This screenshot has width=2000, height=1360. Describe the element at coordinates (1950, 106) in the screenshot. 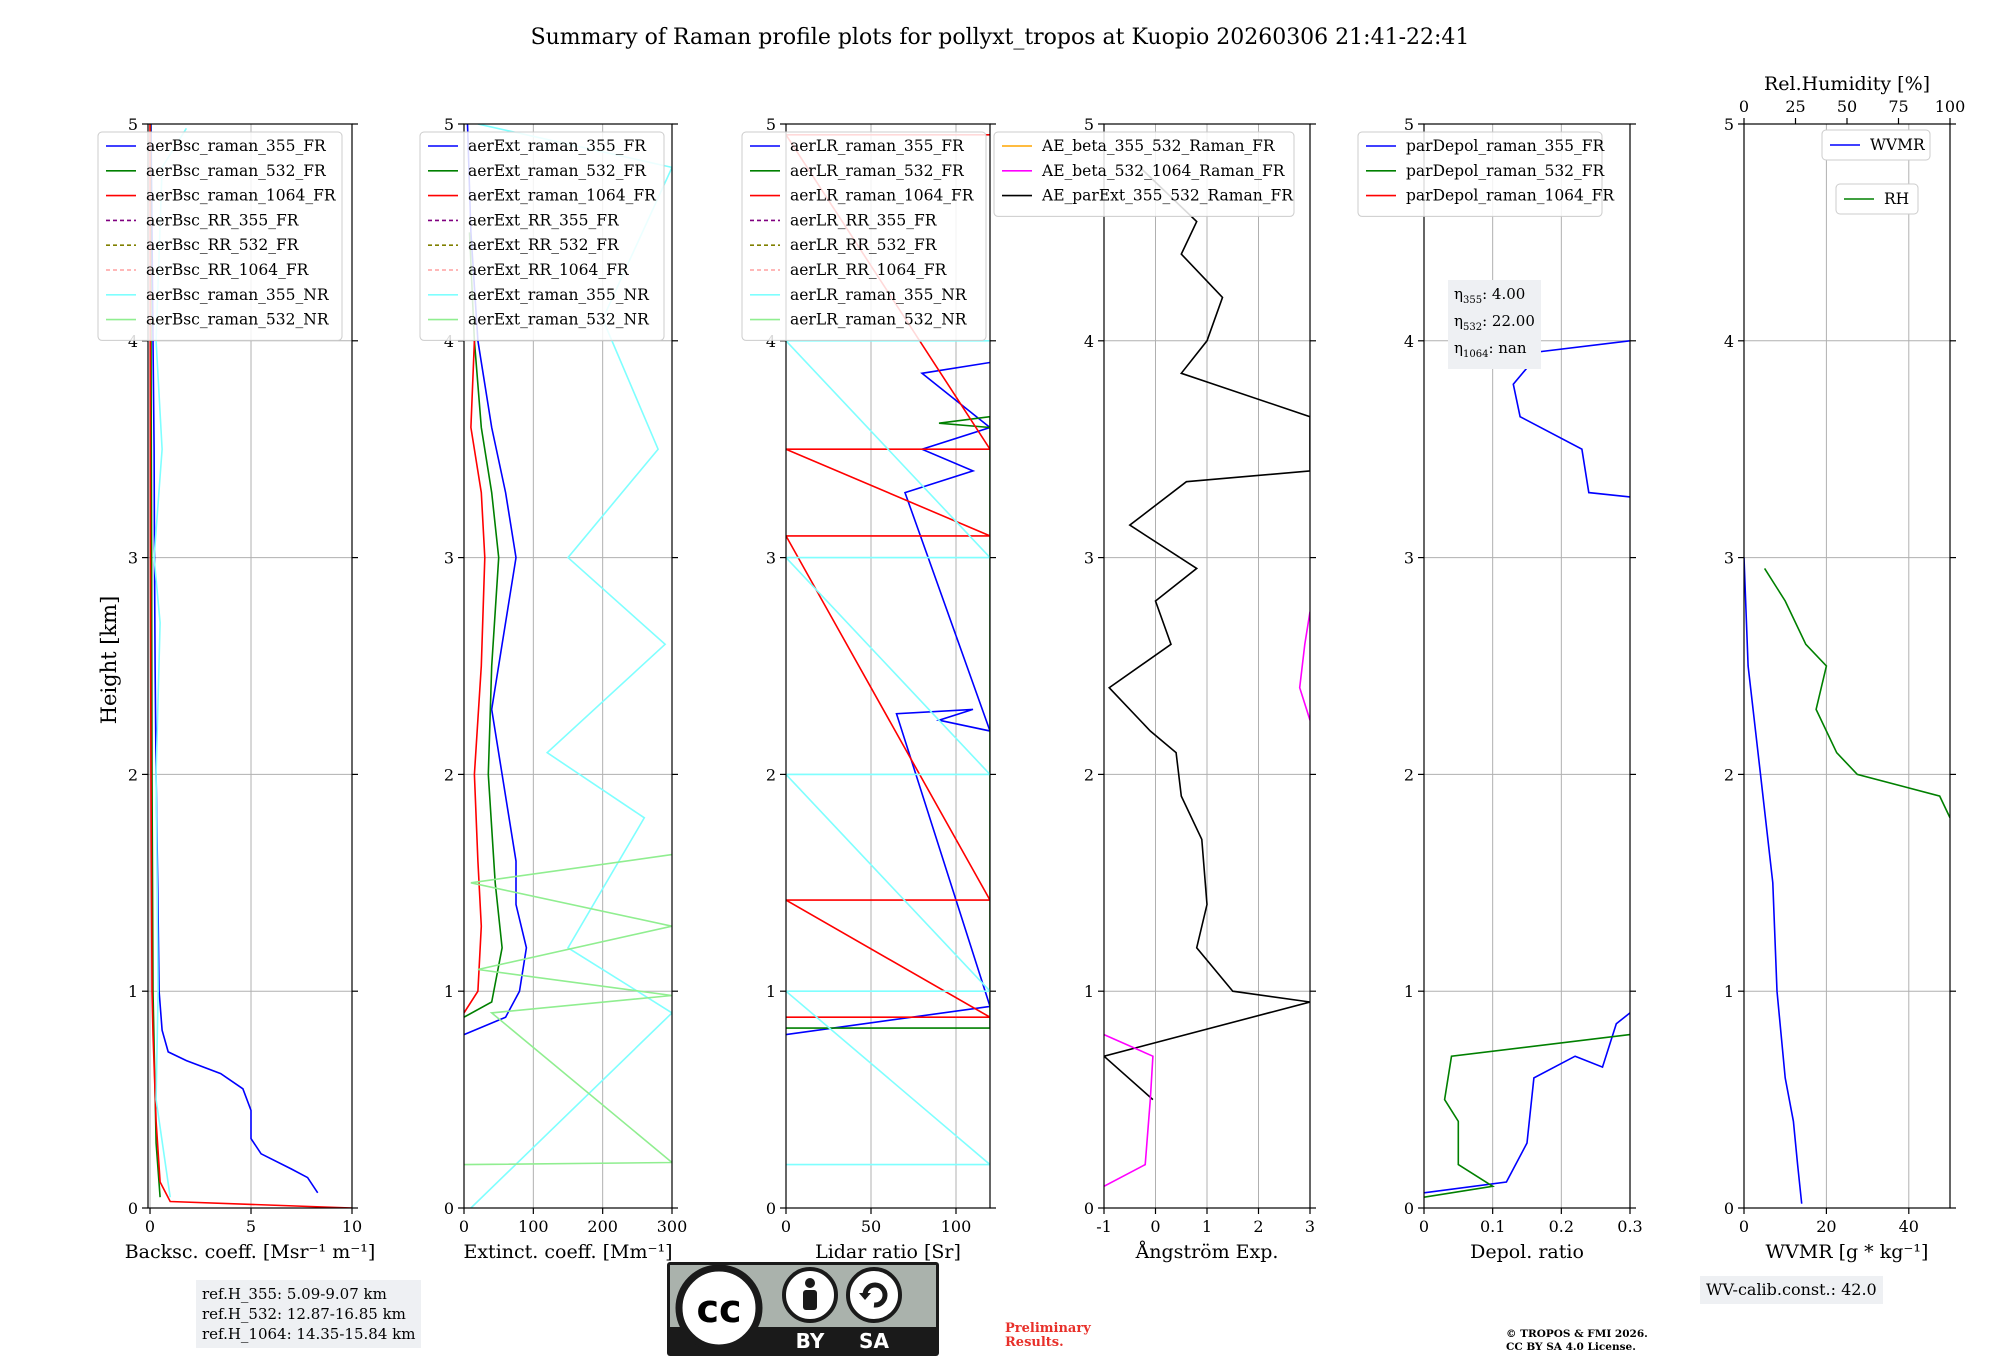

I see `top-tick-label: 100` at that location.